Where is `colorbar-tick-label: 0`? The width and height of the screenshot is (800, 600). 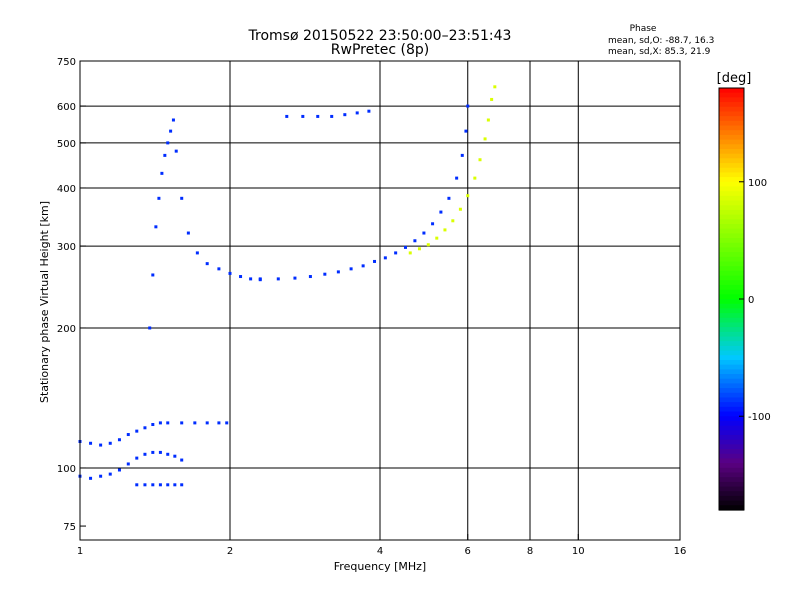 colorbar-tick-label: 0 is located at coordinates (751, 300).